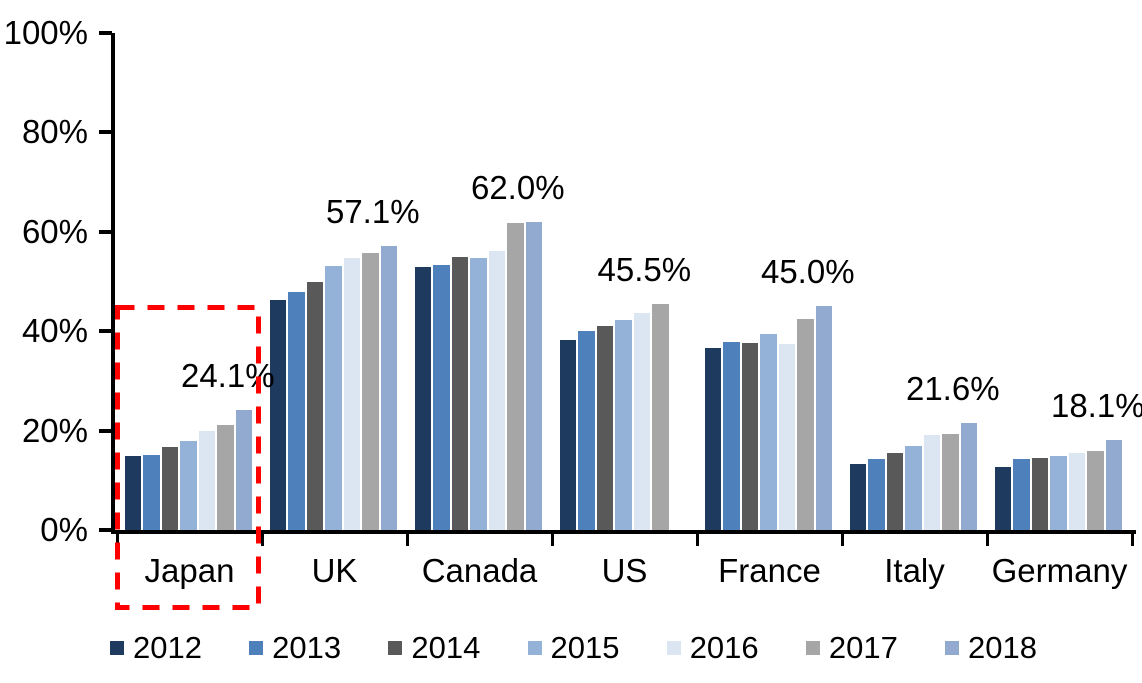  Describe the element at coordinates (1058, 493) in the screenshot. I see `bar-germany-2015` at that location.